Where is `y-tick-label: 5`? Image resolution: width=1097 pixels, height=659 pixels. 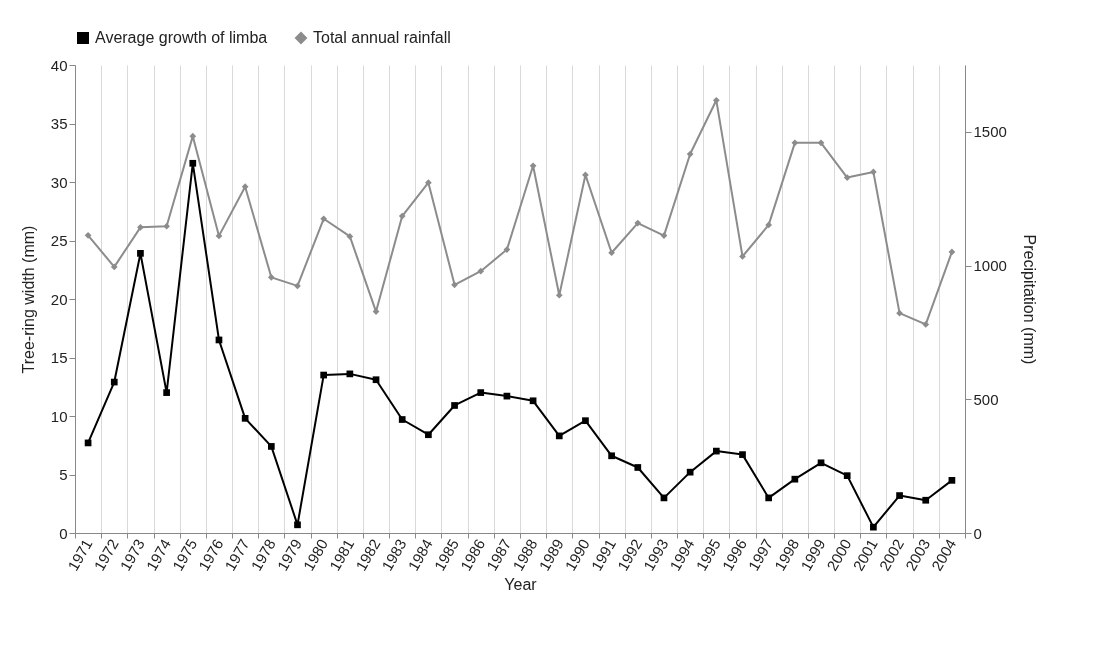 y-tick-label: 5 is located at coordinates (63, 474).